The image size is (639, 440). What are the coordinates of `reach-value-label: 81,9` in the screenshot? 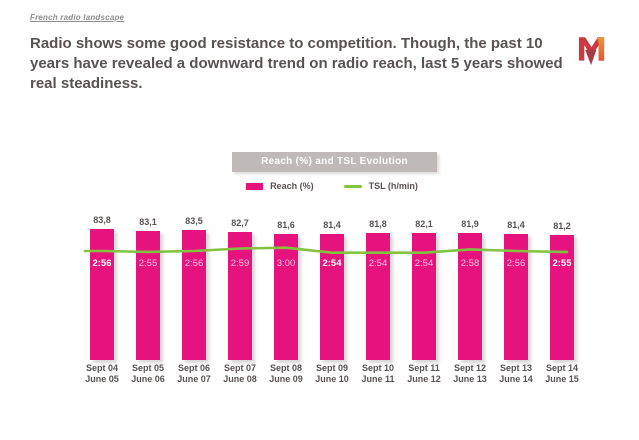 It's located at (470, 224).